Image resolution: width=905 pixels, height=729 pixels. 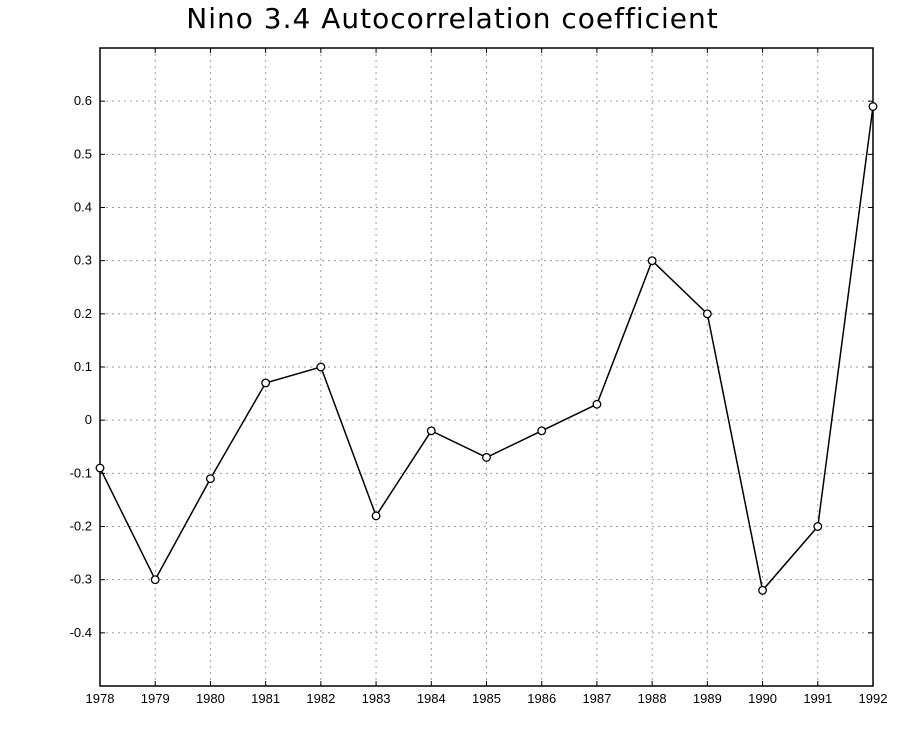 I want to click on x-tick-label: 1987, so click(x=596, y=698).